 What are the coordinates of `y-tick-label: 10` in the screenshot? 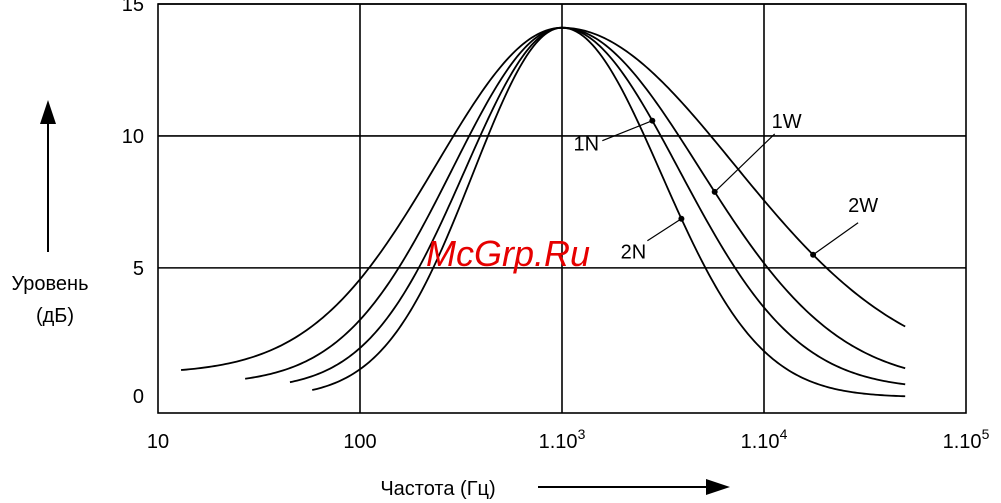 It's located at (133, 137).